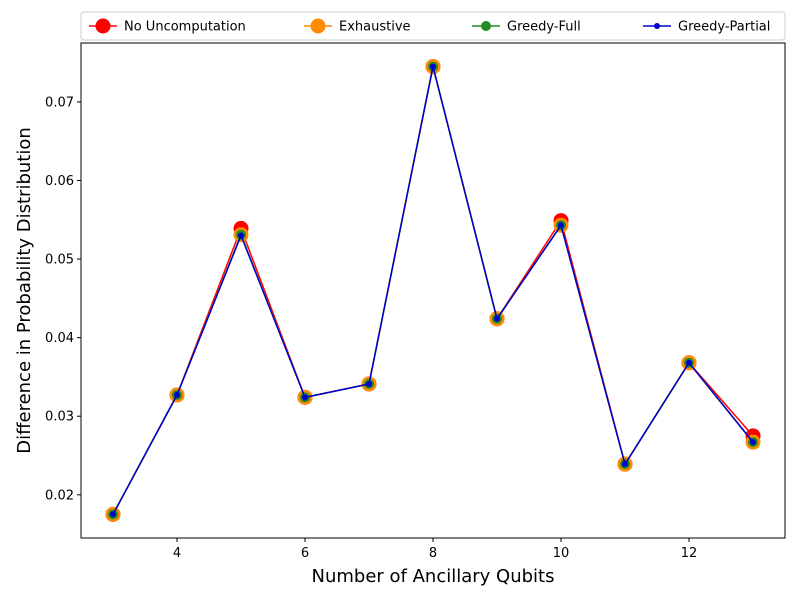 This screenshot has width=800, height=600. Describe the element at coordinates (59, 181) in the screenshot. I see `y-tick-label: 0.06` at that location.